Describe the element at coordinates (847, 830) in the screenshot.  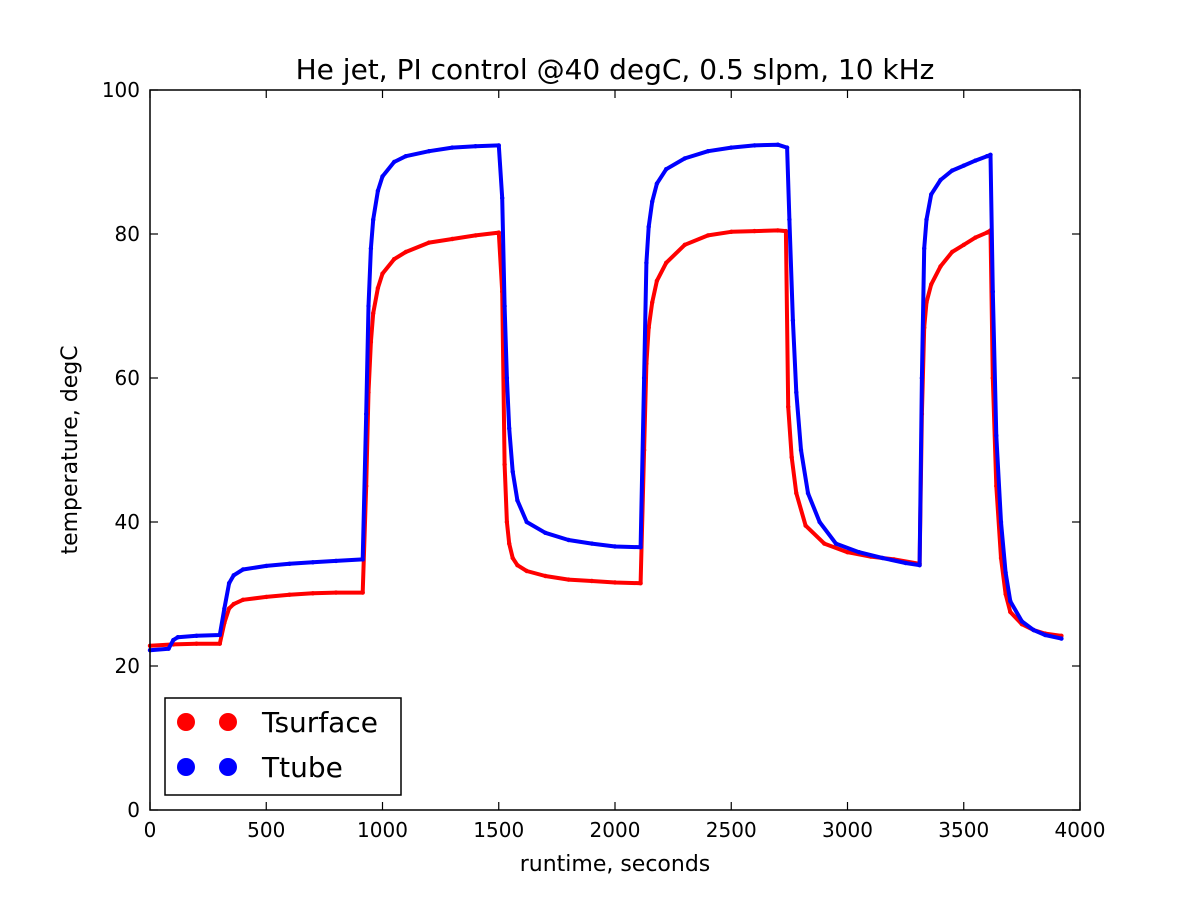
I see `x-tick-label: 3000` at that location.